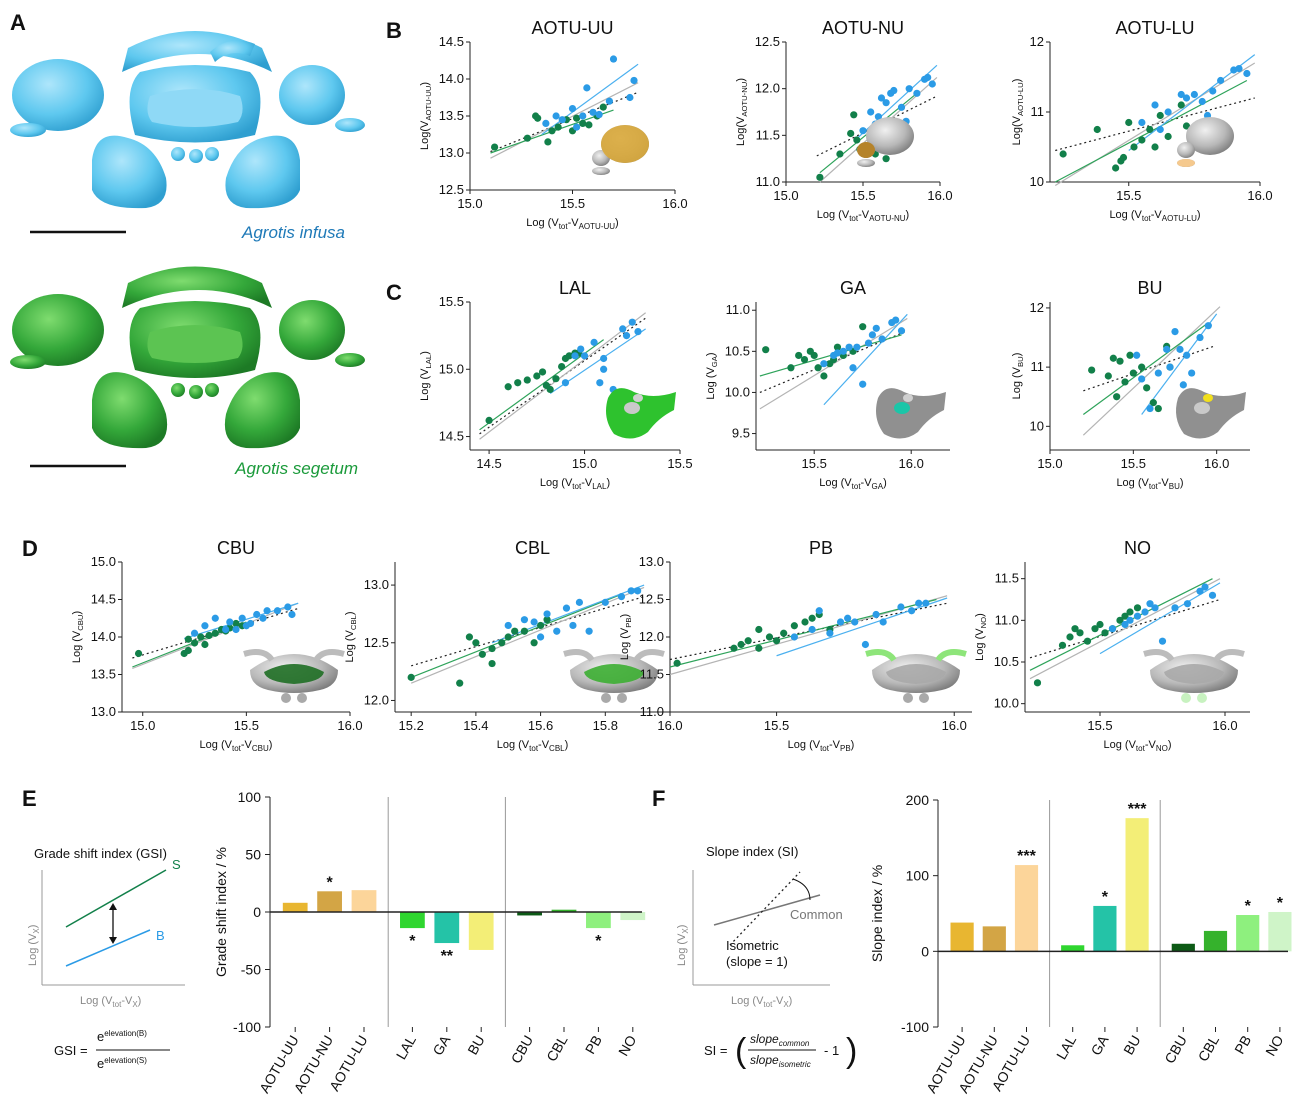  Describe the element at coordinates (780, 1040) in the screenshot. I see `svg-text: slopecommon` at that location.